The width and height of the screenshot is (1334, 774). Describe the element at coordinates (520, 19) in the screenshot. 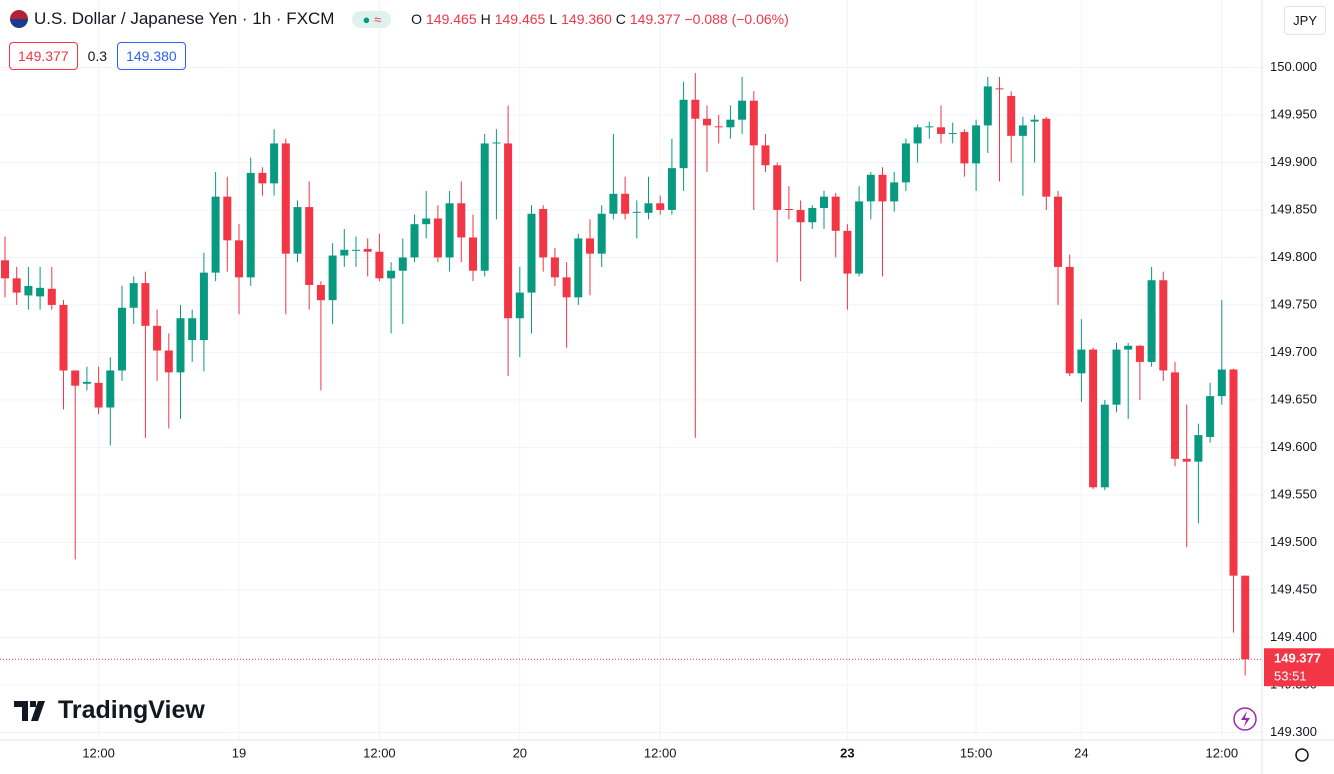

I see `ohlc-value: 149.465` at that location.